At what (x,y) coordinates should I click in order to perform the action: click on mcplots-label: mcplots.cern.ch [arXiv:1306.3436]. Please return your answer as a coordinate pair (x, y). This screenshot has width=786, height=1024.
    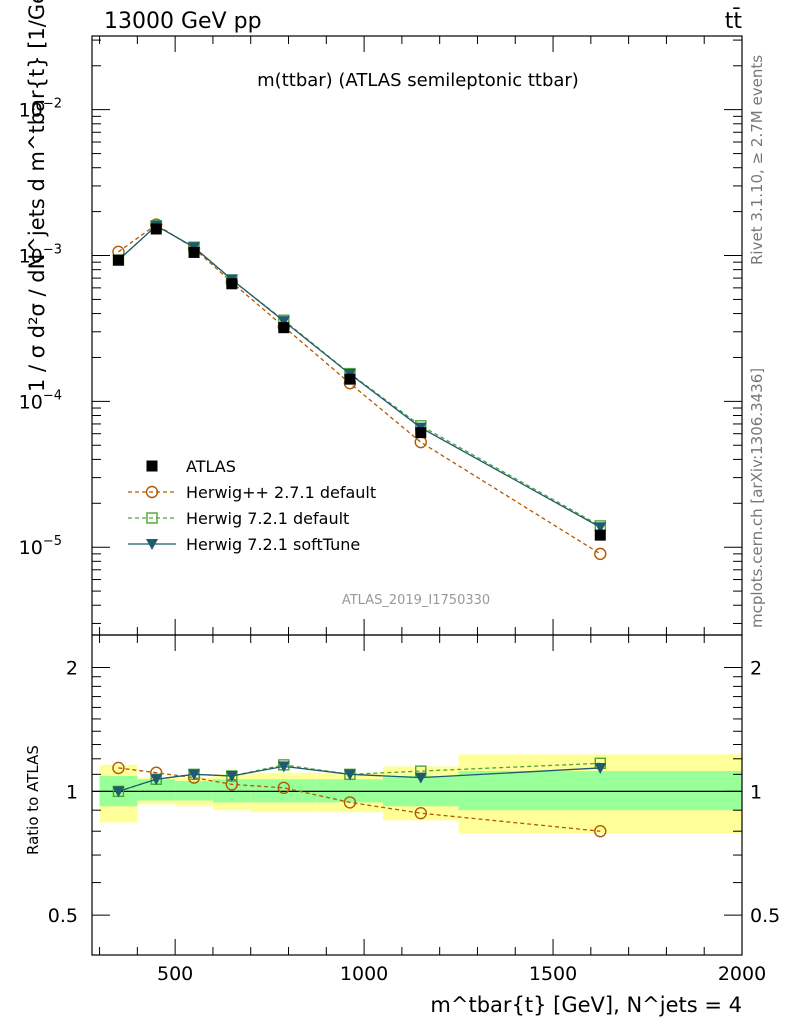
    Looking at the image, I should click on (757, 498).